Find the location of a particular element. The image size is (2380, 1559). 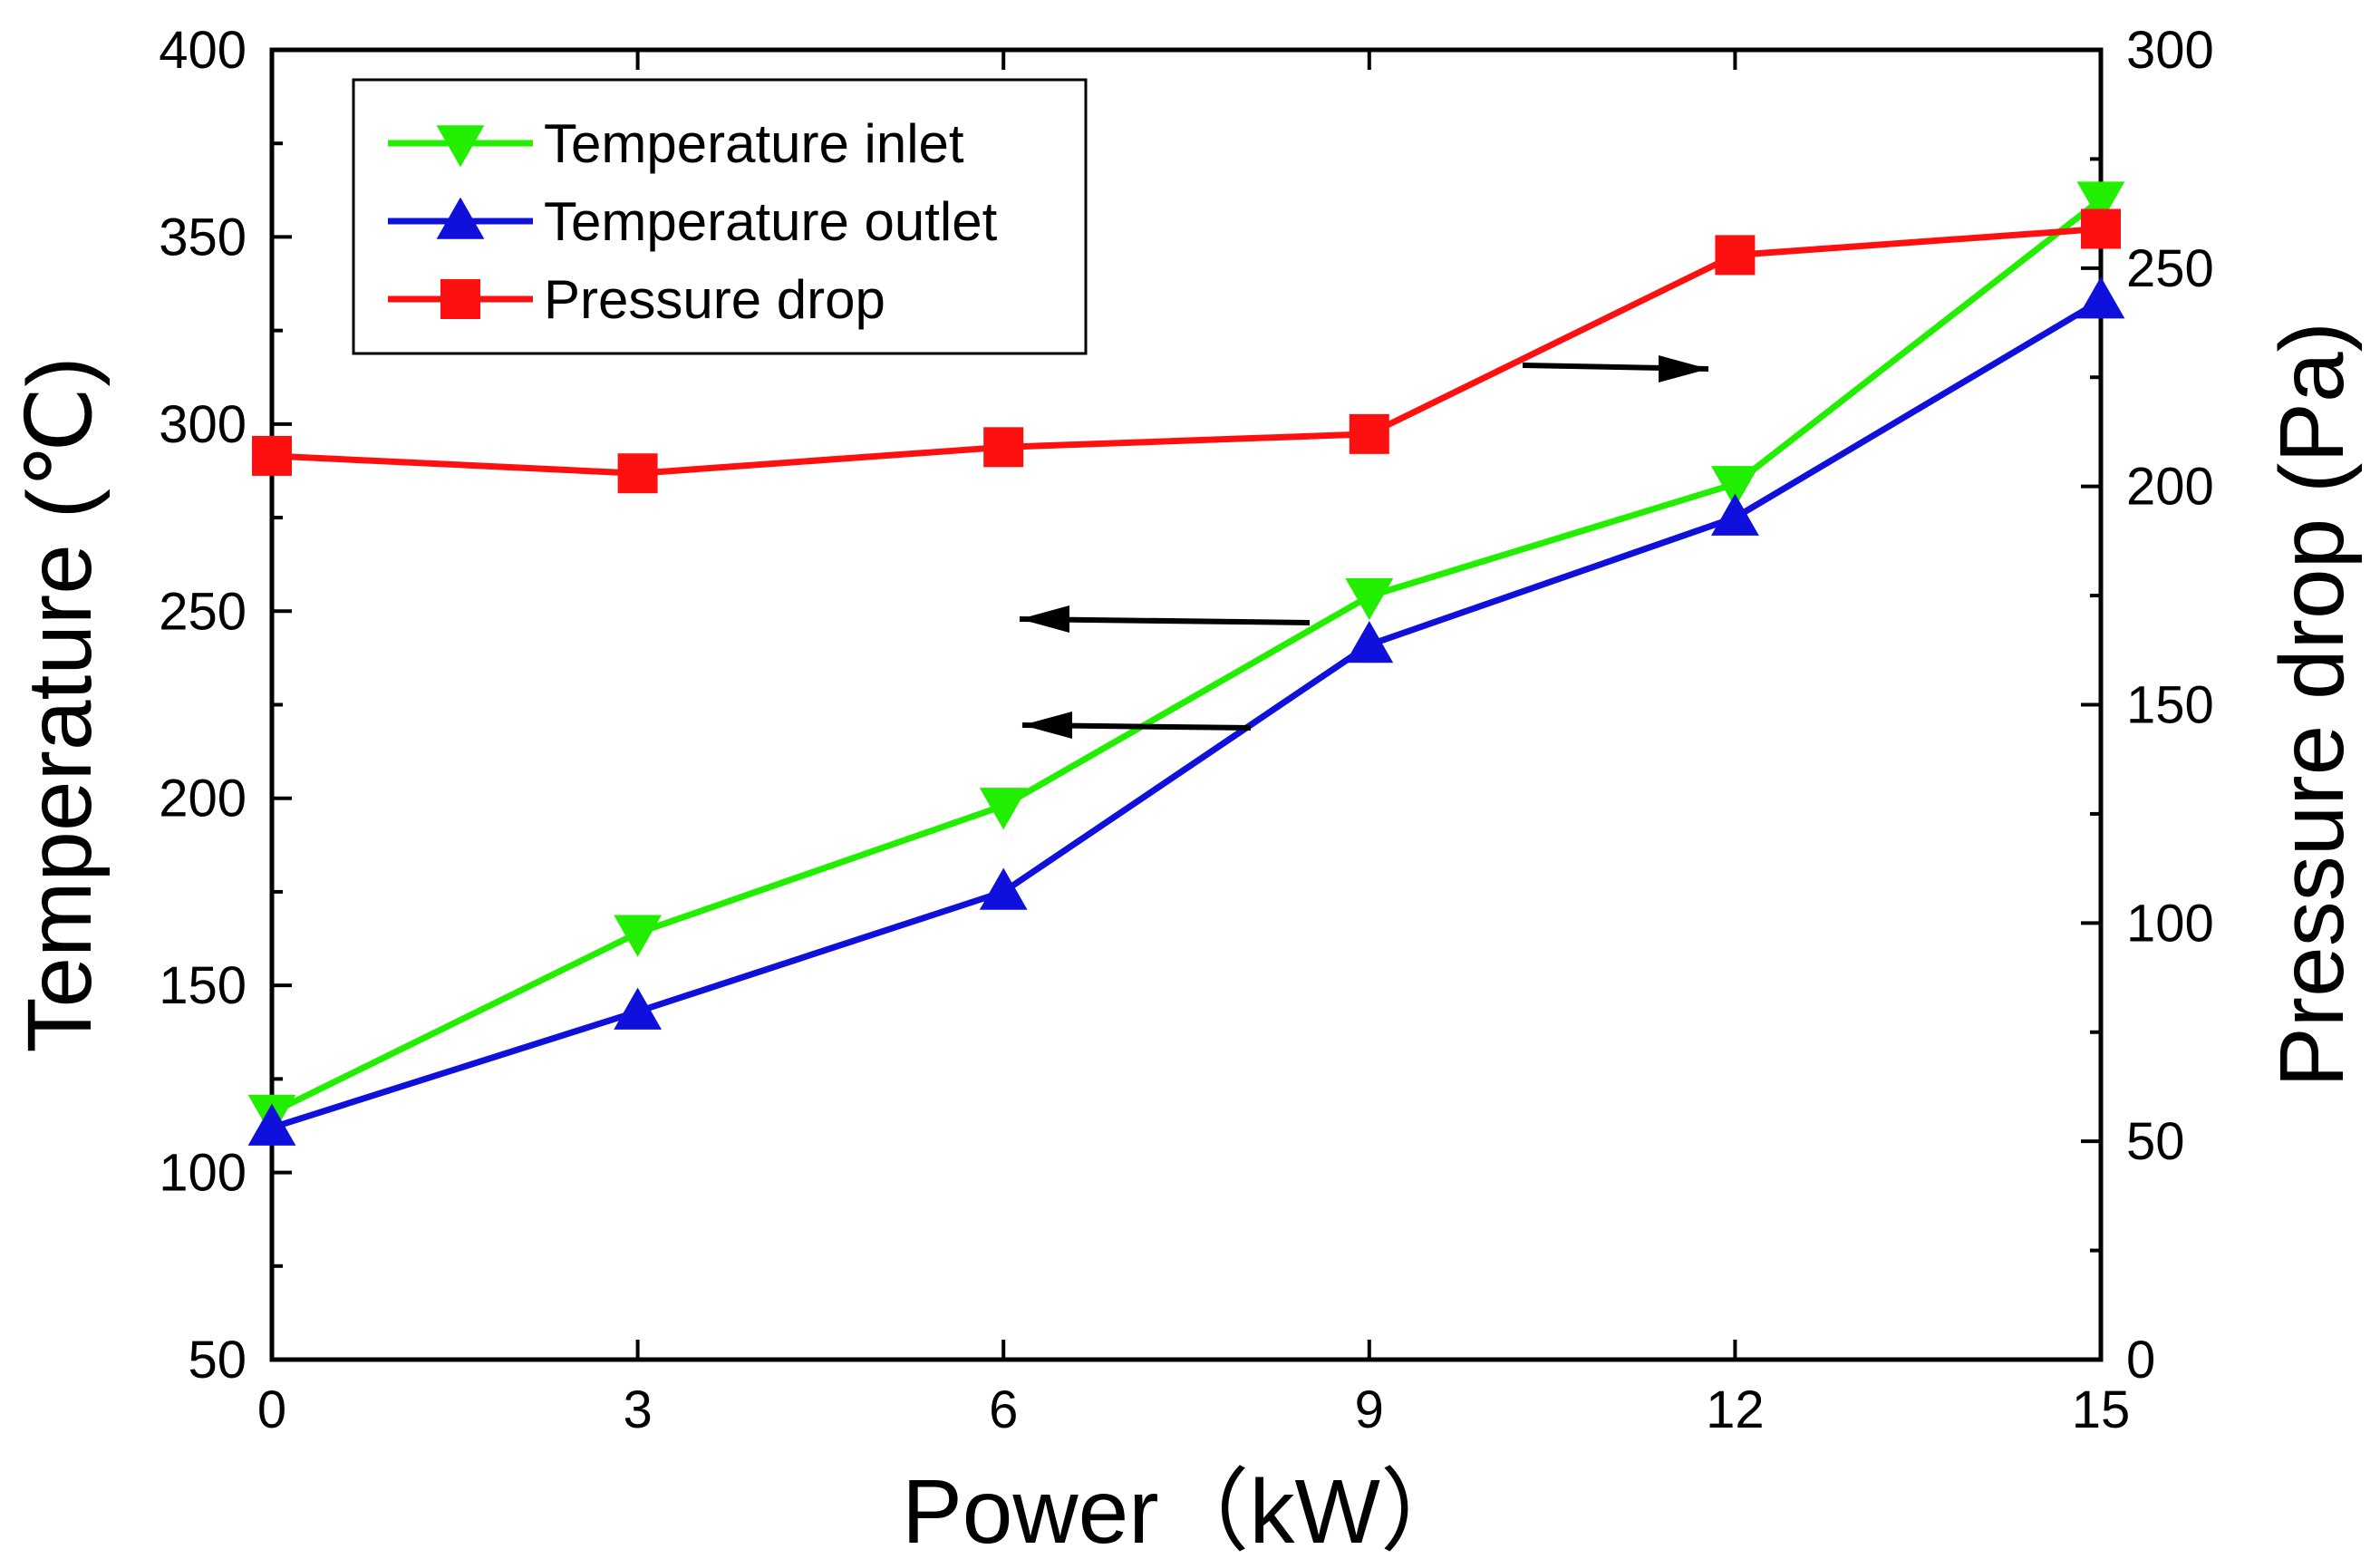

y-right-tick-label: 200 is located at coordinates (2170, 487).